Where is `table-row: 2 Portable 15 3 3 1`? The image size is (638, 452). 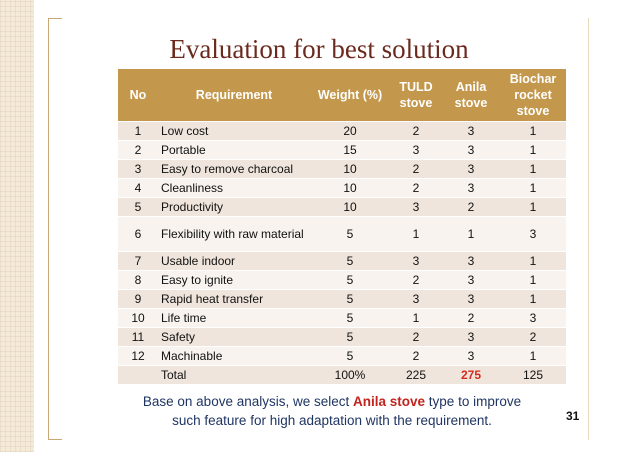 table-row: 2 Portable 15 3 3 1 is located at coordinates (342, 150).